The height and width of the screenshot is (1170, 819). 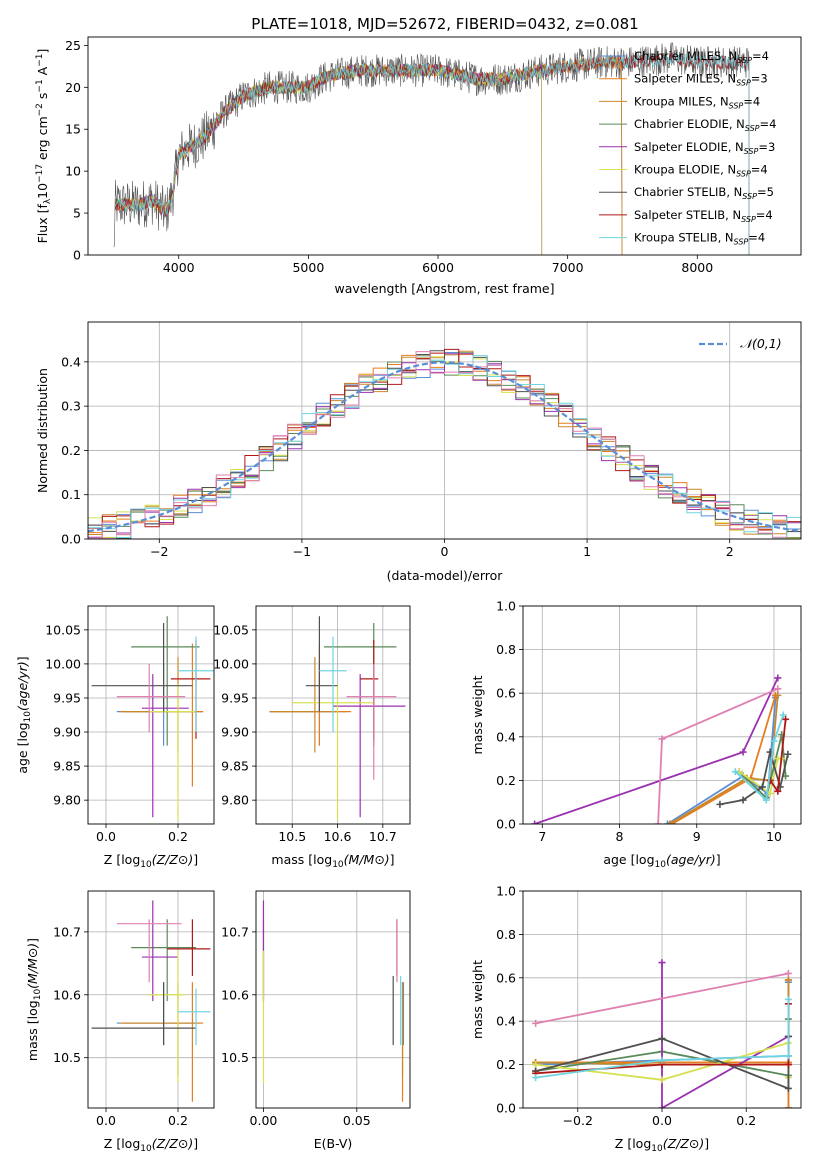 I want to click on x-axis-label: wavelength [Angstrom, rest frame], so click(x=444, y=288).